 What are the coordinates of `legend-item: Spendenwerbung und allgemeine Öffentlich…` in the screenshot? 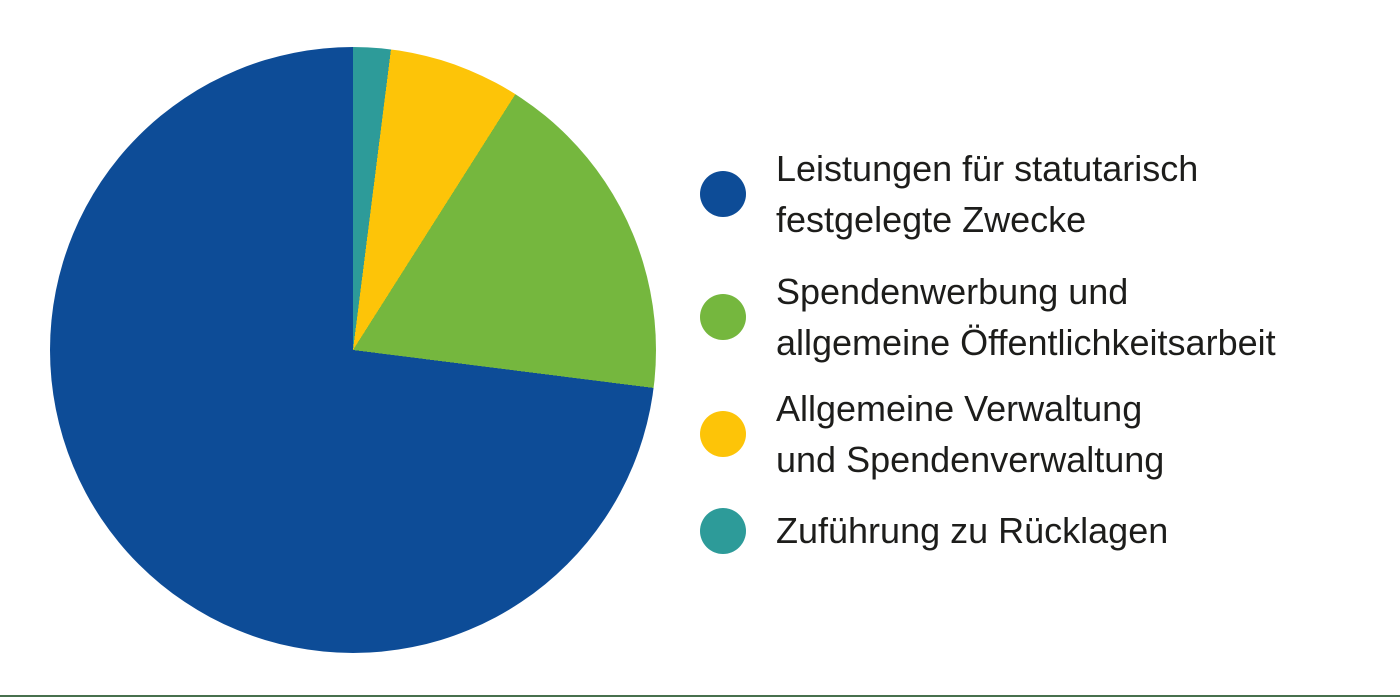 It's located at (988, 317).